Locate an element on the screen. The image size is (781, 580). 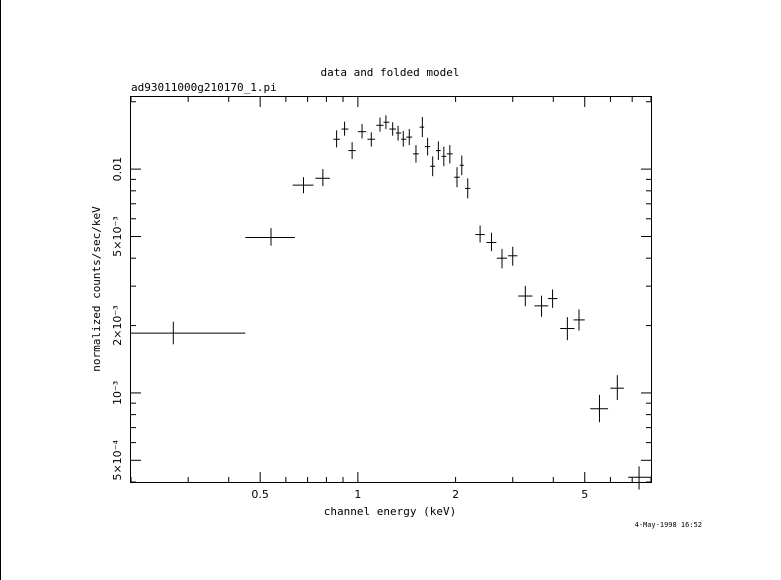
chart-subtitle: ad93011000g210170_1.pi is located at coordinates (204, 87).